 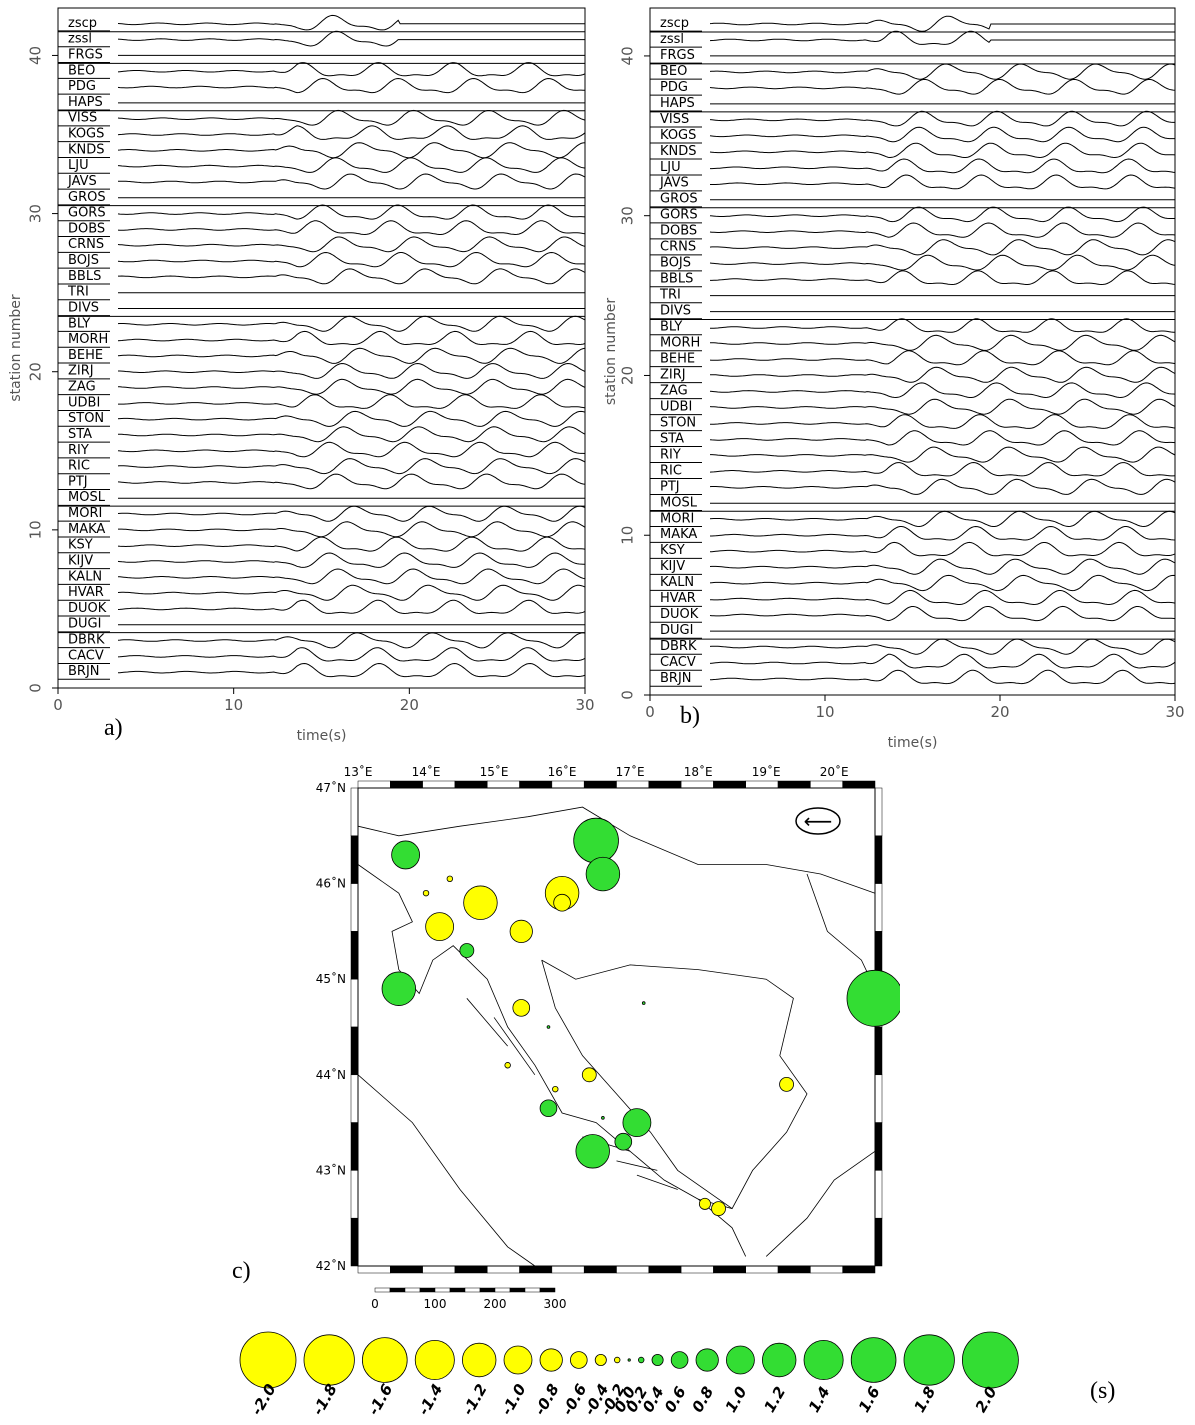 I want to click on longitude-label: 19˚E, so click(x=766, y=771).